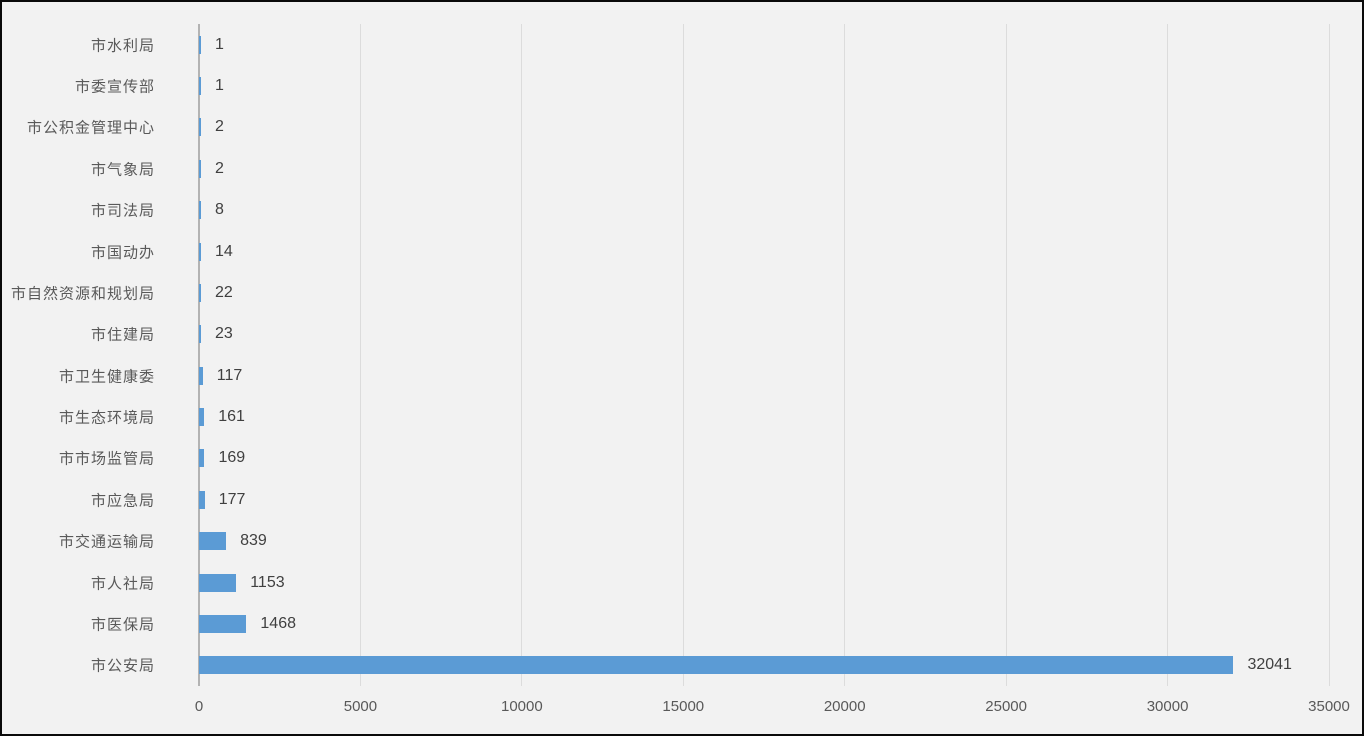 This screenshot has width=1364, height=736. Describe the element at coordinates (670, 292) in the screenshot. I see `bar-row: 市自然资源和规划局 22` at that location.